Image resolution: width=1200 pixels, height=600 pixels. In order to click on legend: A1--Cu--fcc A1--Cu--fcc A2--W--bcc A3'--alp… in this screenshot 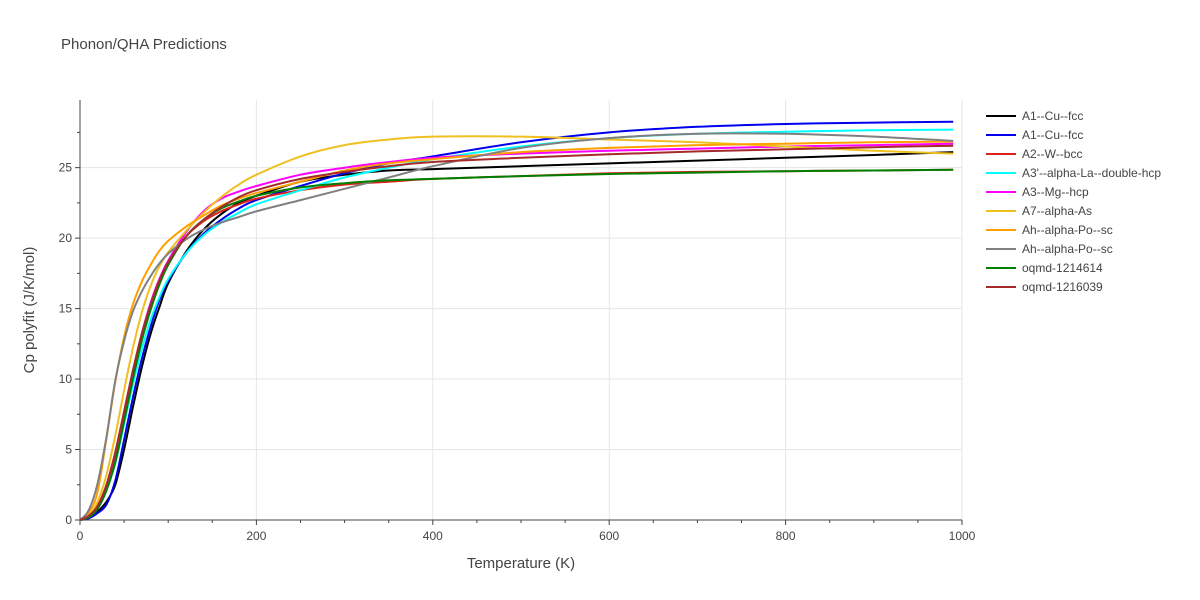, I will do `click(1073, 201)`.